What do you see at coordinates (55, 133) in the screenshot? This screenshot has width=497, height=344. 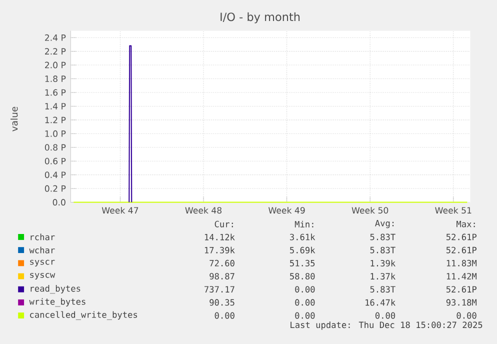 I see `y-tick-label: 1.0 P` at bounding box center [55, 133].